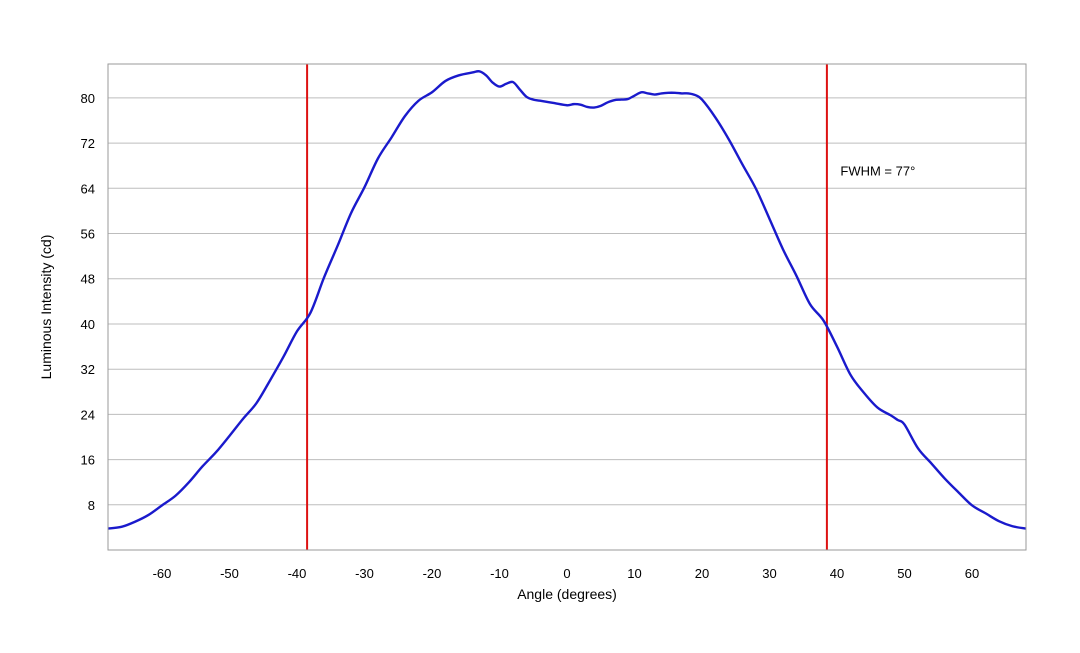 The image size is (1080, 653). I want to click on x-tick-label: 0, so click(566, 573).